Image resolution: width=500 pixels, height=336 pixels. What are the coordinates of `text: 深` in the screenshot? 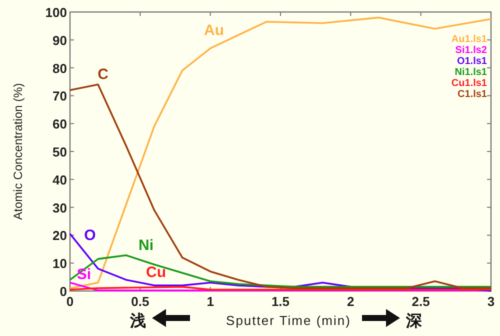 It's located at (414, 321).